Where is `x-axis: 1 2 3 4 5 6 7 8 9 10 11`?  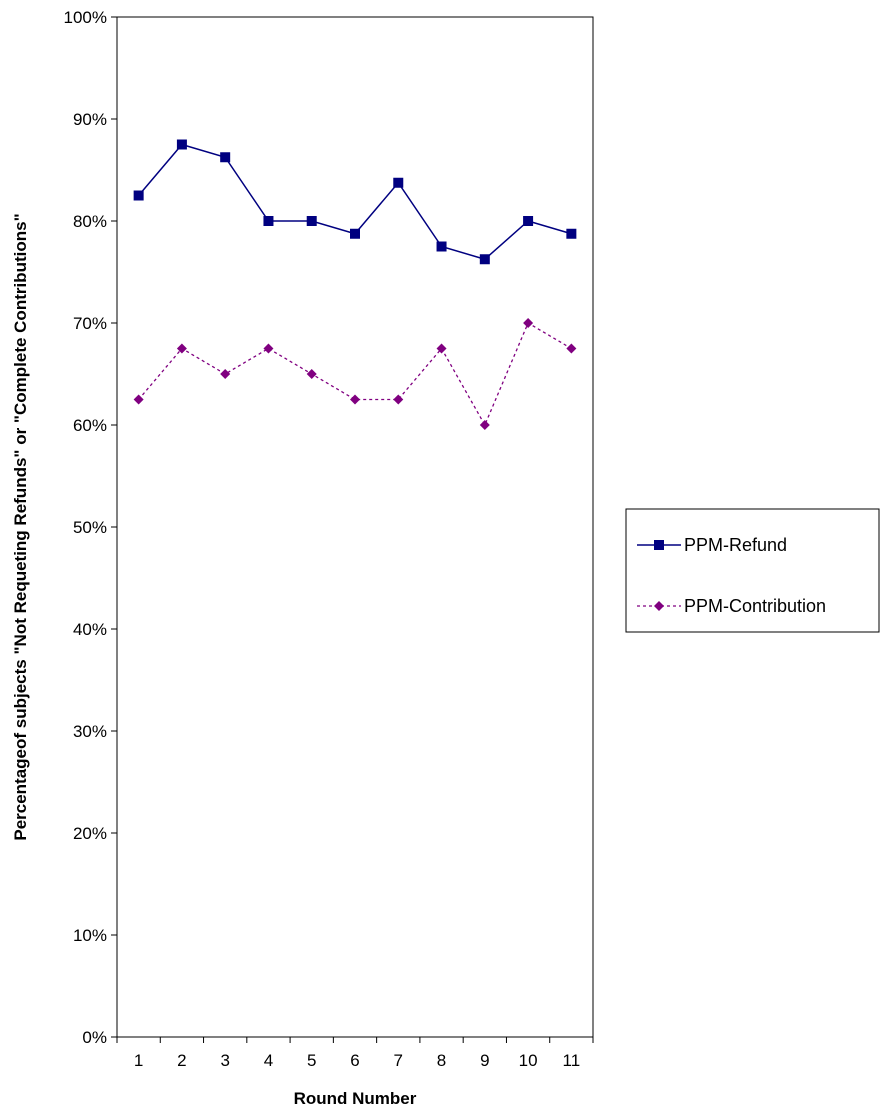 x-axis: 1 2 3 4 5 6 7 8 9 10 11 is located at coordinates (355, 1053).